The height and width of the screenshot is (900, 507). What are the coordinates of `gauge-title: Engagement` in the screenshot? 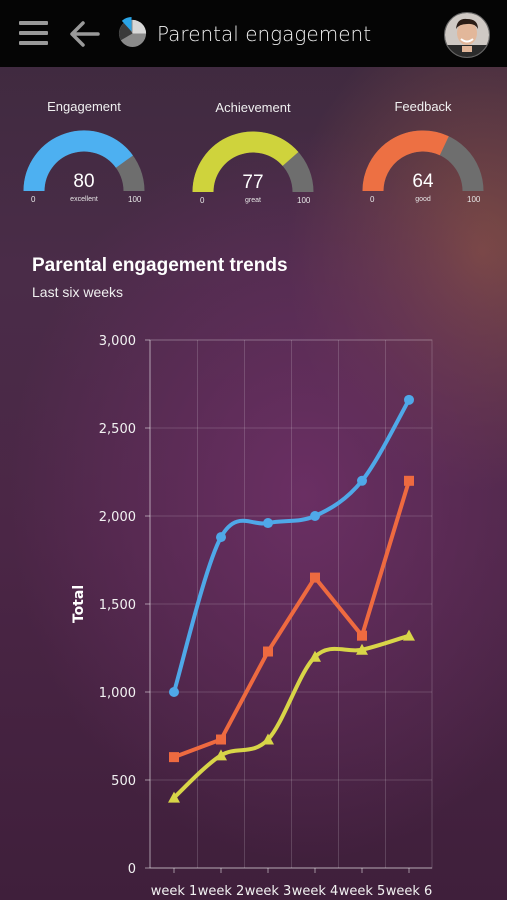 It's located at (84, 106).